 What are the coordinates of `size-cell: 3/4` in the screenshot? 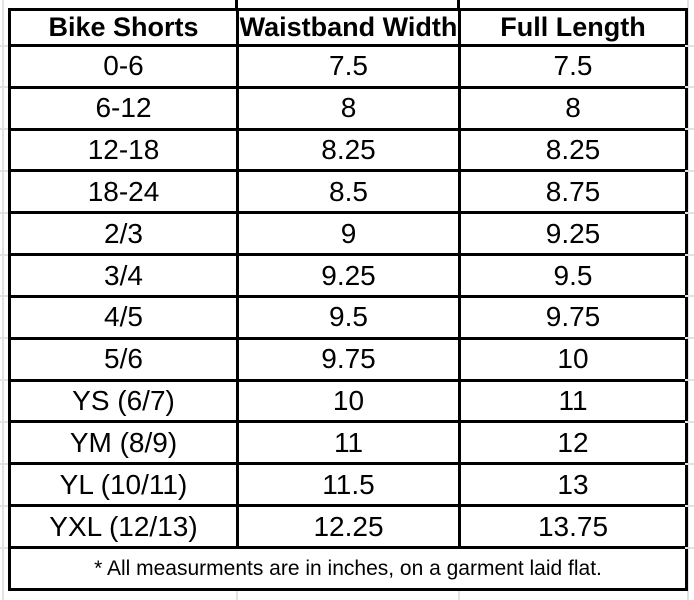 It's located at (123, 275).